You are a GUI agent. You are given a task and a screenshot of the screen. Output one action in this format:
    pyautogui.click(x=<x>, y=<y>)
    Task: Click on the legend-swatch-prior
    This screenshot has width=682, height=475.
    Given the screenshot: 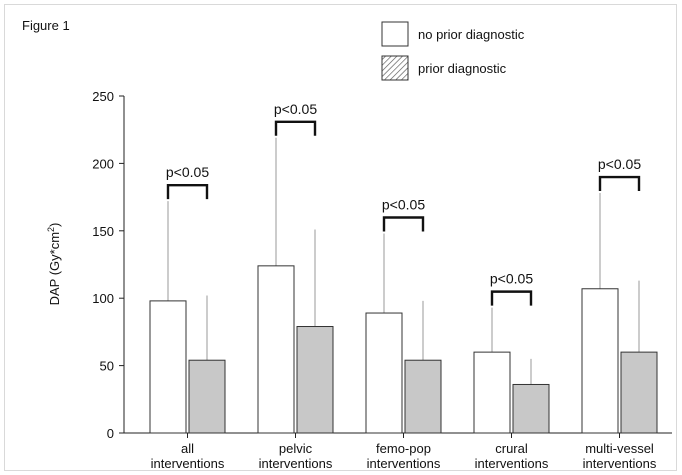 What is the action you would take?
    pyautogui.click(x=395, y=68)
    